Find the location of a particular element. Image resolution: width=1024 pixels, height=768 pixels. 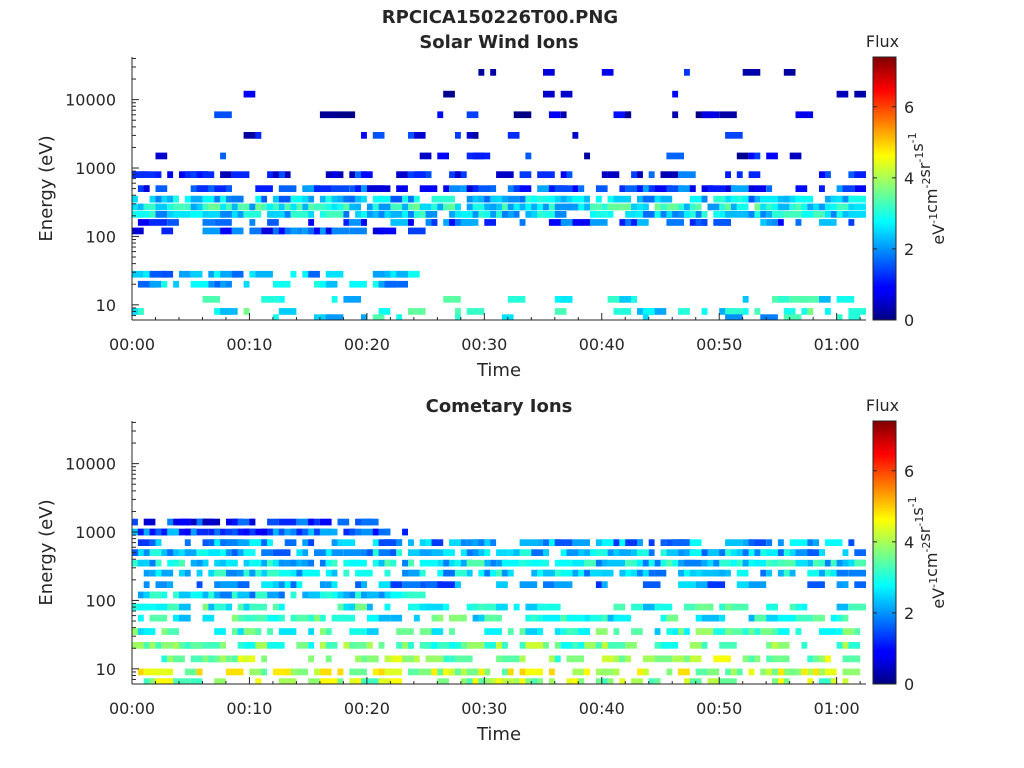

cometary-y-tick-label: 10 is located at coordinates (106, 669).